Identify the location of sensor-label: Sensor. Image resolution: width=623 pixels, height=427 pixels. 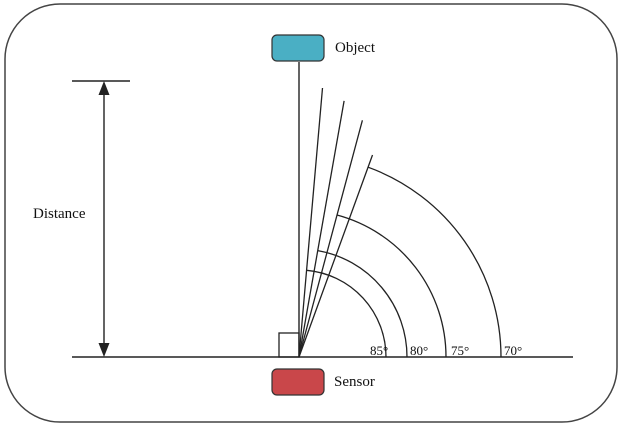
(354, 382).